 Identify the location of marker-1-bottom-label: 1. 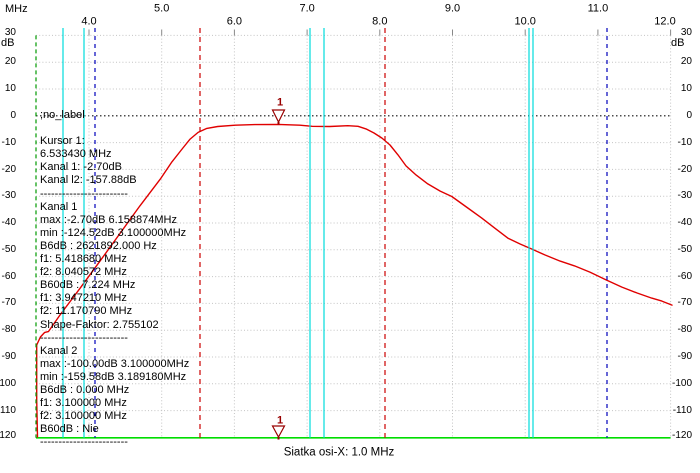
(280, 420).